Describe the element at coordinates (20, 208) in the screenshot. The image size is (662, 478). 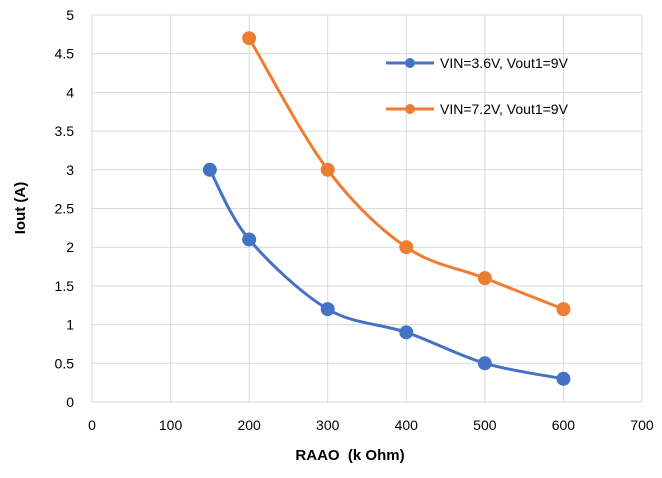
I see `y-axis-label: Iout (A)` at that location.